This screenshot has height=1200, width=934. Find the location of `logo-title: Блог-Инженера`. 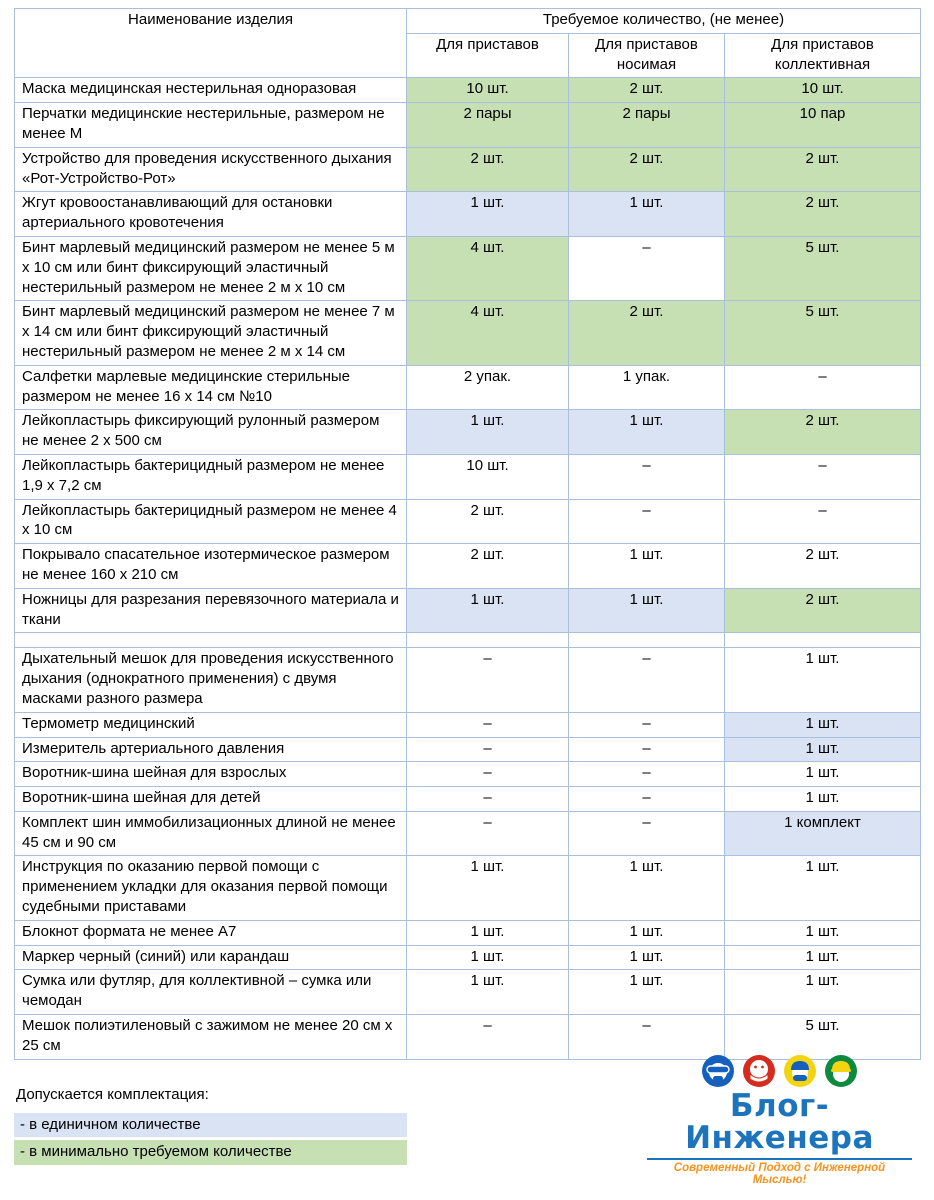

logo-title: Блог-Инженера is located at coordinates (779, 1122).